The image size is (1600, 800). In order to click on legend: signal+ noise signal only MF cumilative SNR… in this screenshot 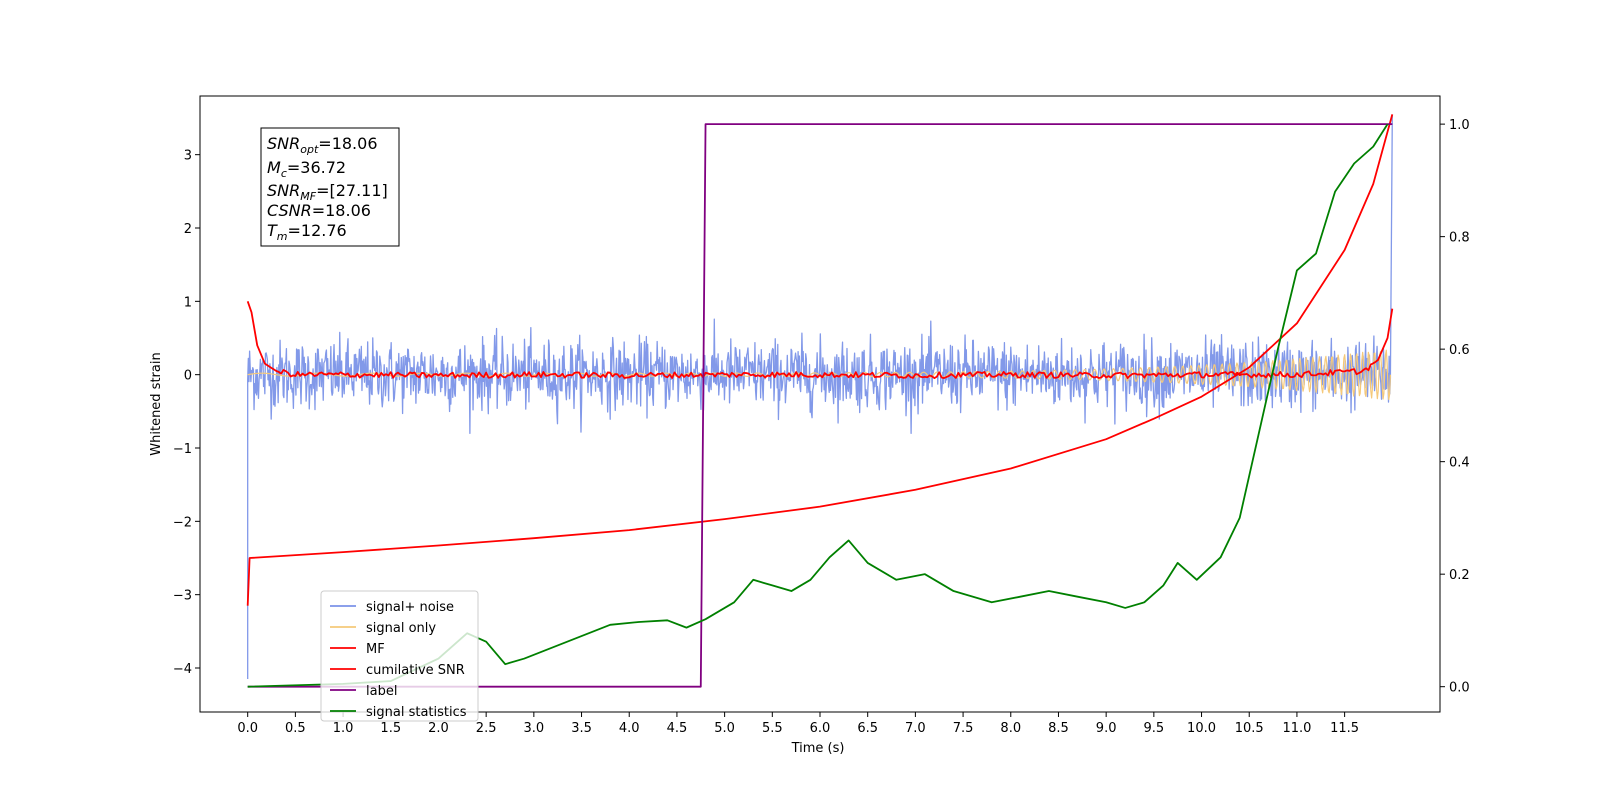, I will do `click(399, 656)`.